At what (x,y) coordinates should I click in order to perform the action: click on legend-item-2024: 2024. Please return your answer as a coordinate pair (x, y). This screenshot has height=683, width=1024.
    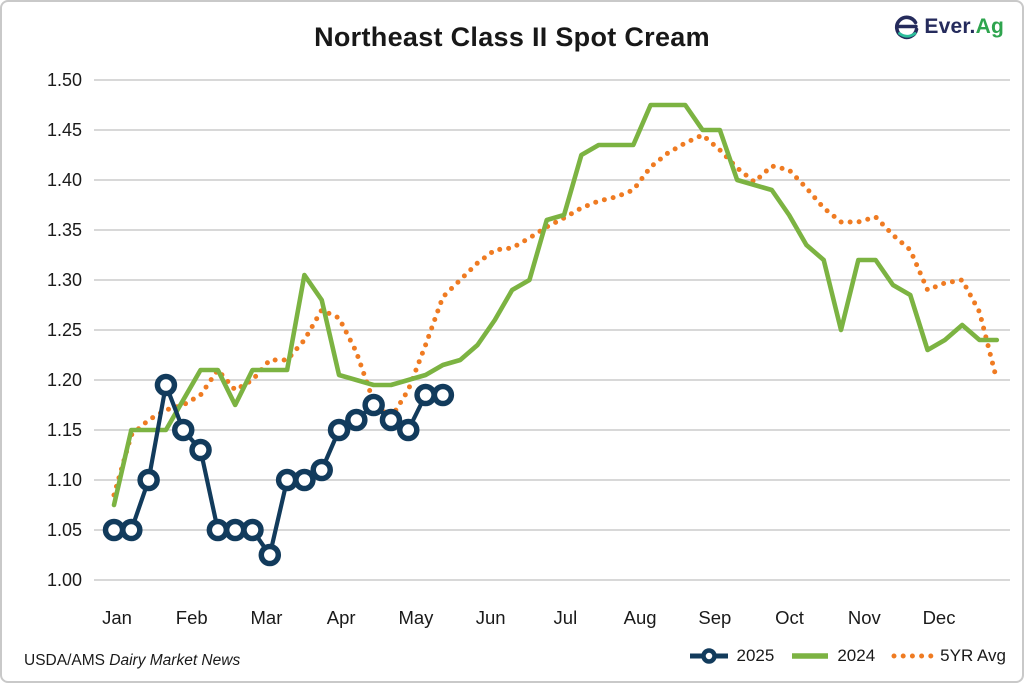
    Looking at the image, I should click on (832, 656).